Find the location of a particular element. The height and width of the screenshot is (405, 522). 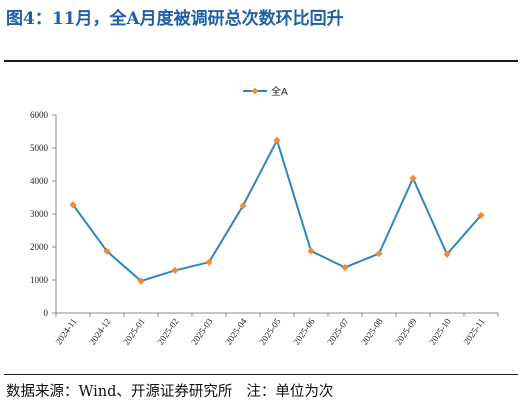

y-axis: 0 1000 2000 3000 4000 5000 6000 is located at coordinates (43, 214).